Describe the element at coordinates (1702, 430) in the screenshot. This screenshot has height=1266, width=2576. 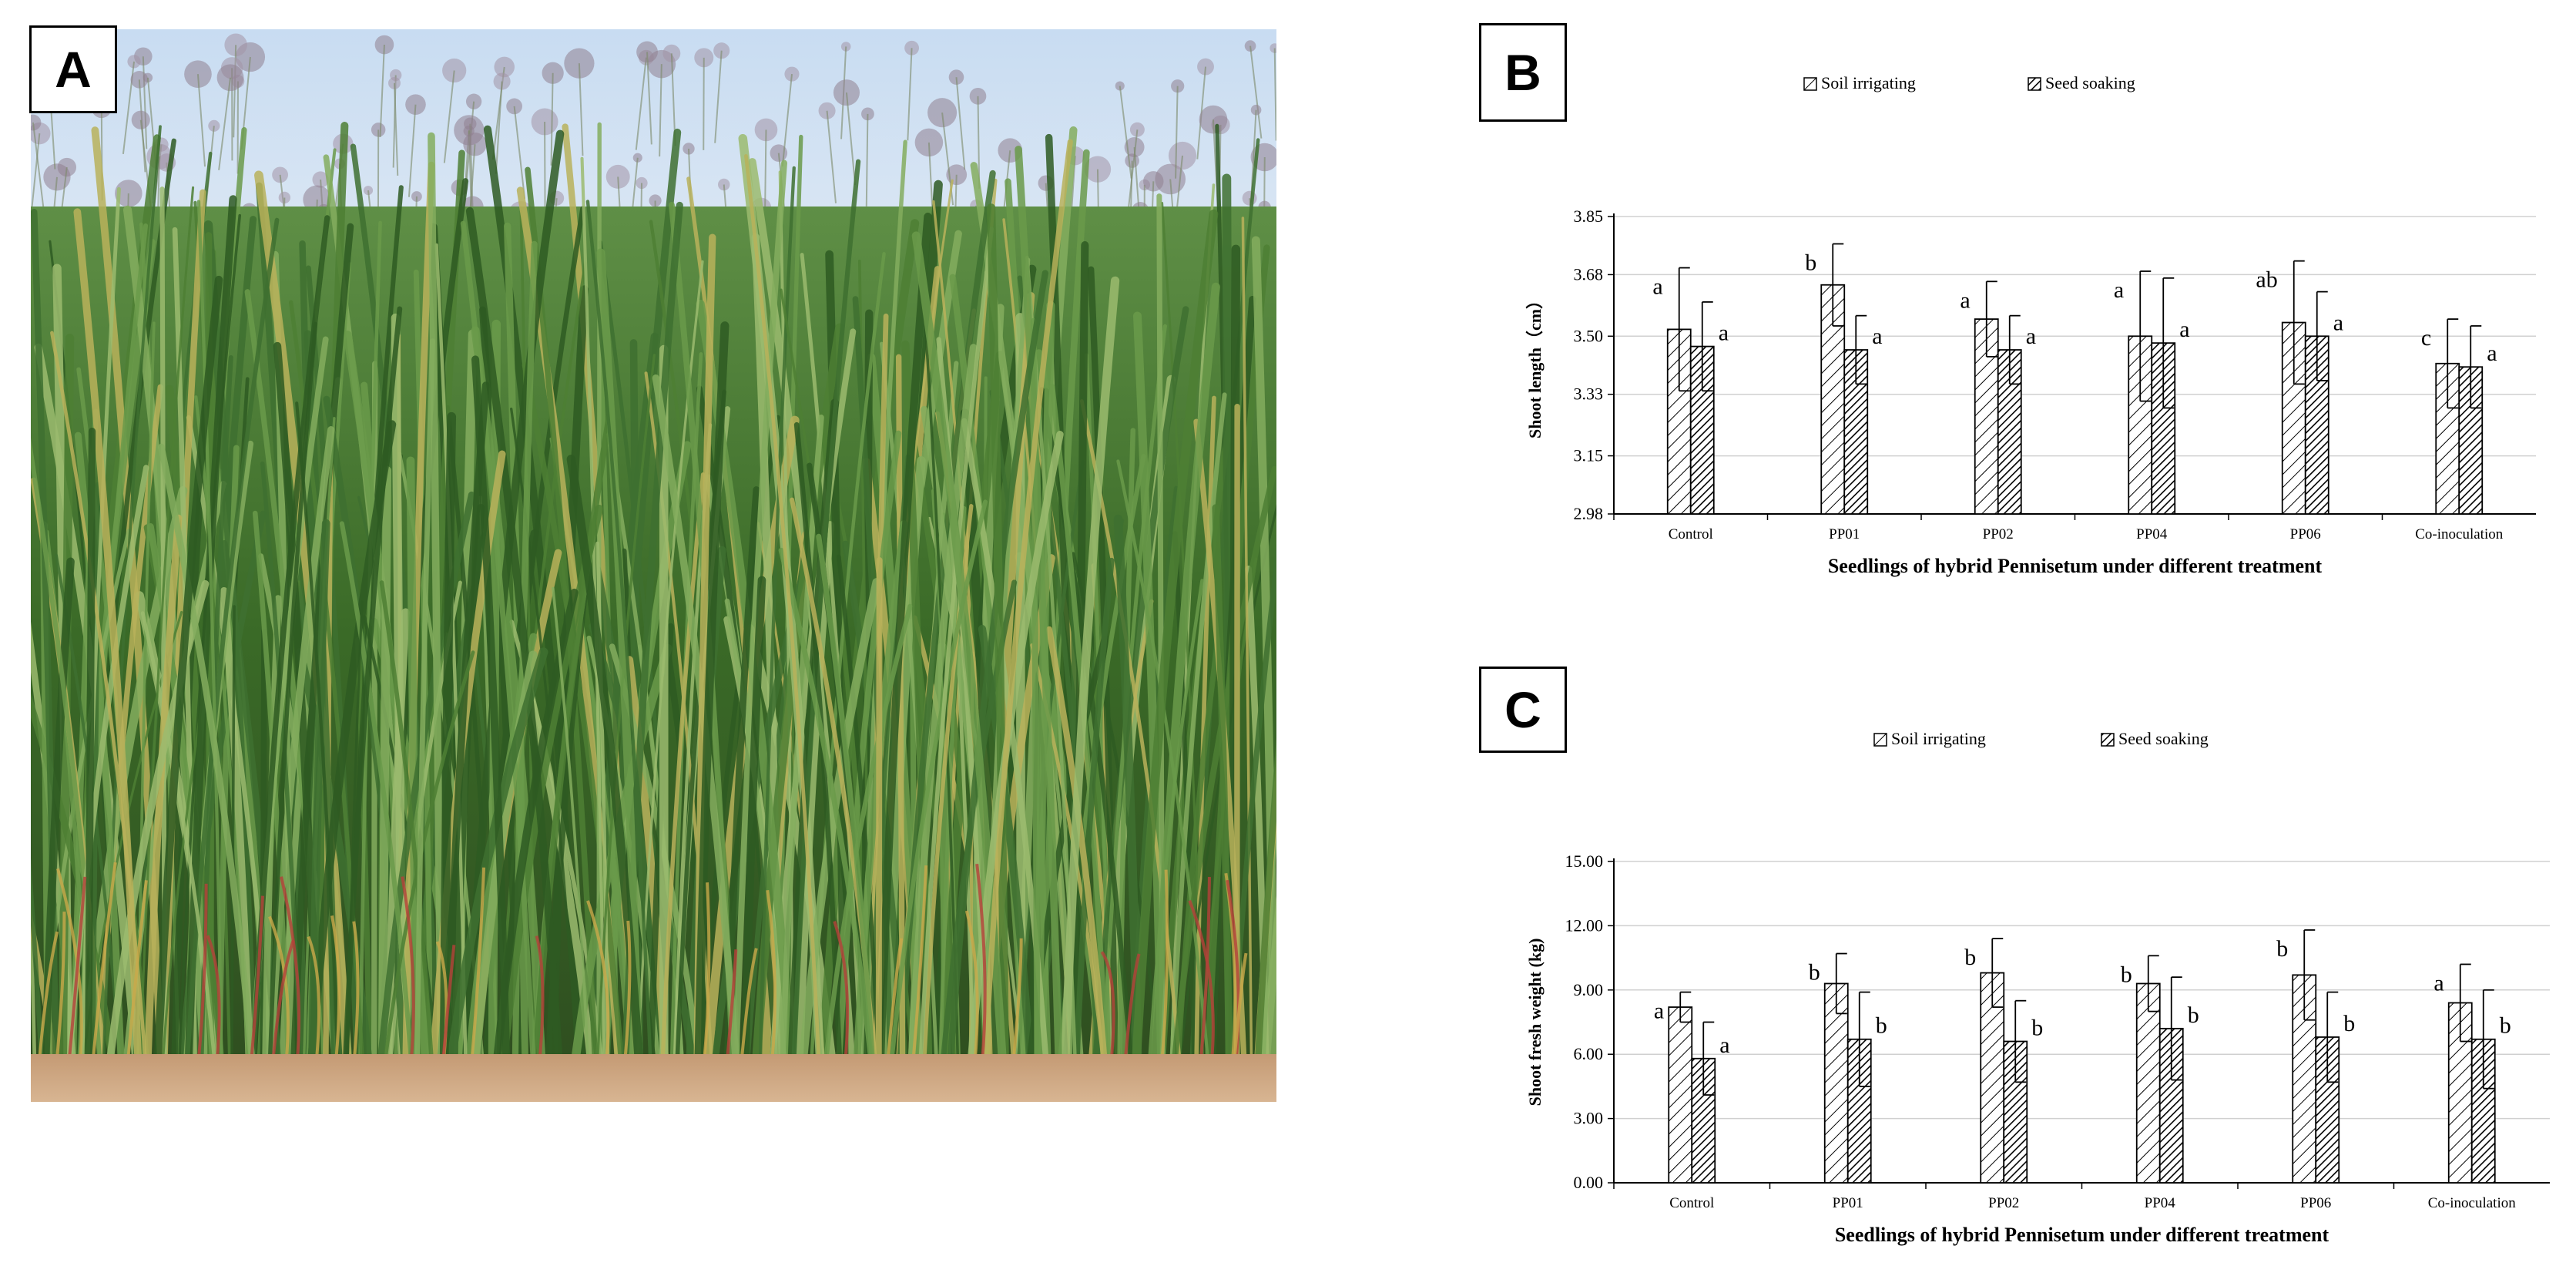
I see `chart-b-bar-seed-soaking` at that location.